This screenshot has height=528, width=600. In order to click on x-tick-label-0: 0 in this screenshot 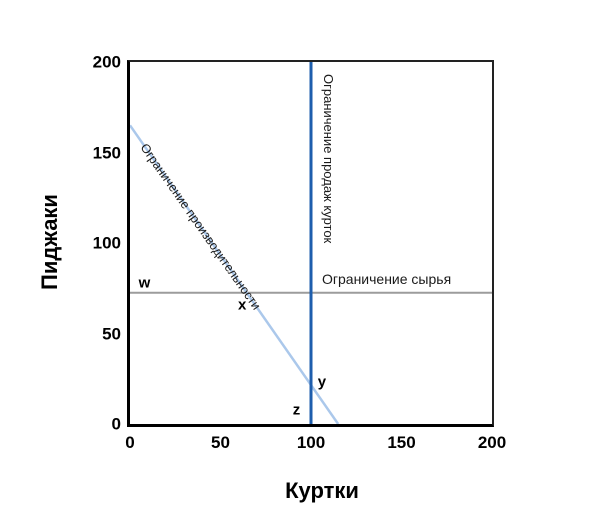, I will do `click(130, 442)`.